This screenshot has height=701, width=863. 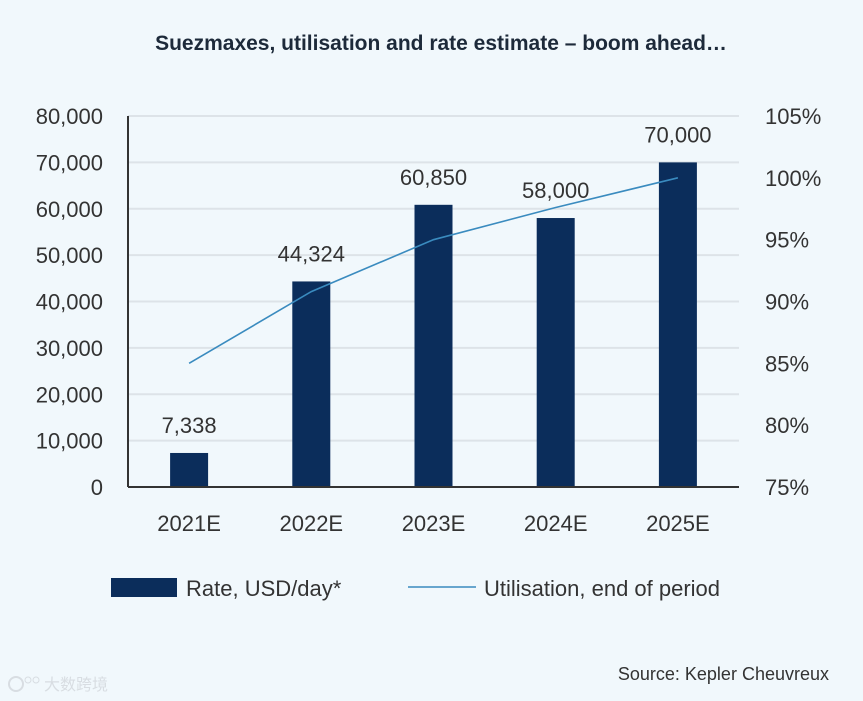 What do you see at coordinates (787, 363) in the screenshot?
I see `right-tick-label: 85%` at bounding box center [787, 363].